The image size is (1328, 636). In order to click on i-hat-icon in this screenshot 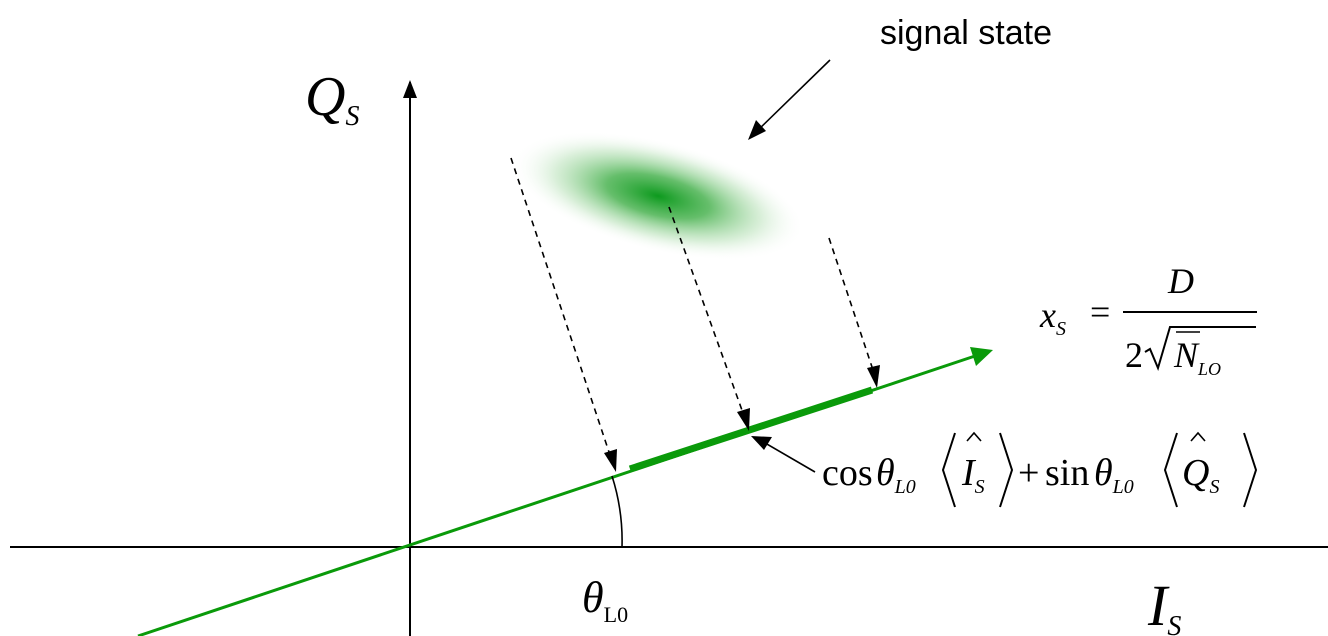, I will do `click(974, 436)`.